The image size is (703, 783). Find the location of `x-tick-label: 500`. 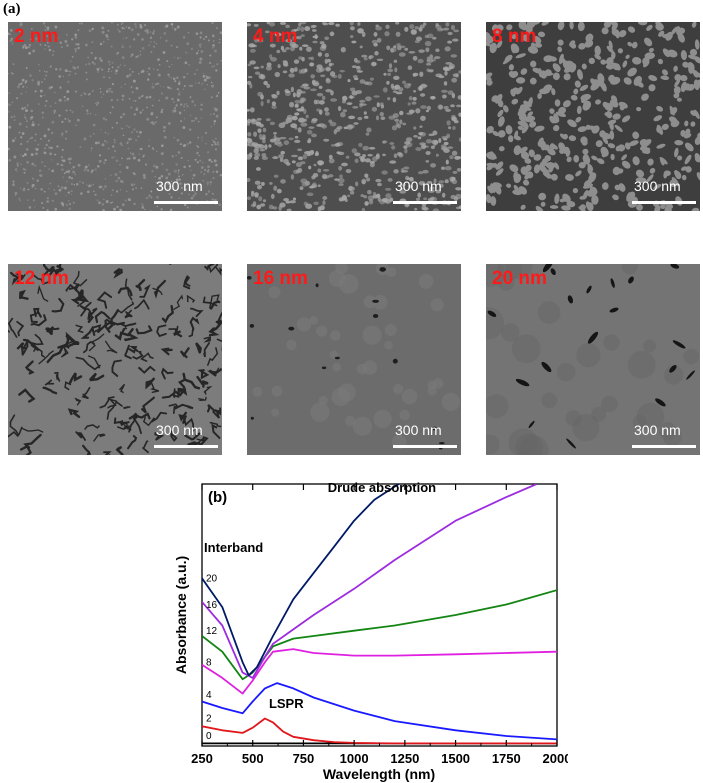

x-tick-label: 500 is located at coordinates (253, 758).